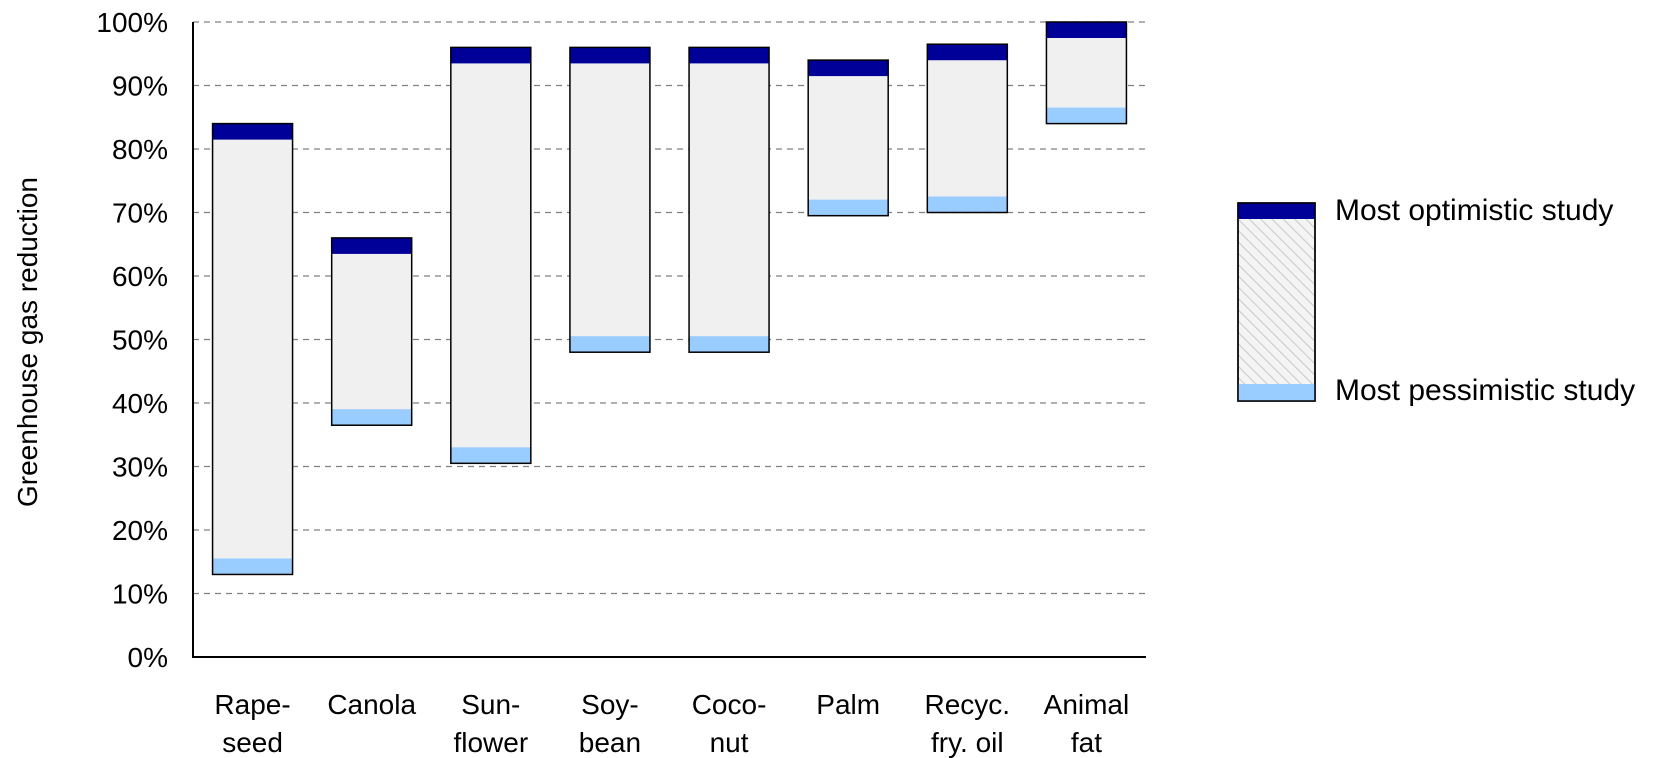 This screenshot has width=1672, height=758. What do you see at coordinates (1276, 392) in the screenshot?
I see `legend-swatch-pessimistic` at bounding box center [1276, 392].